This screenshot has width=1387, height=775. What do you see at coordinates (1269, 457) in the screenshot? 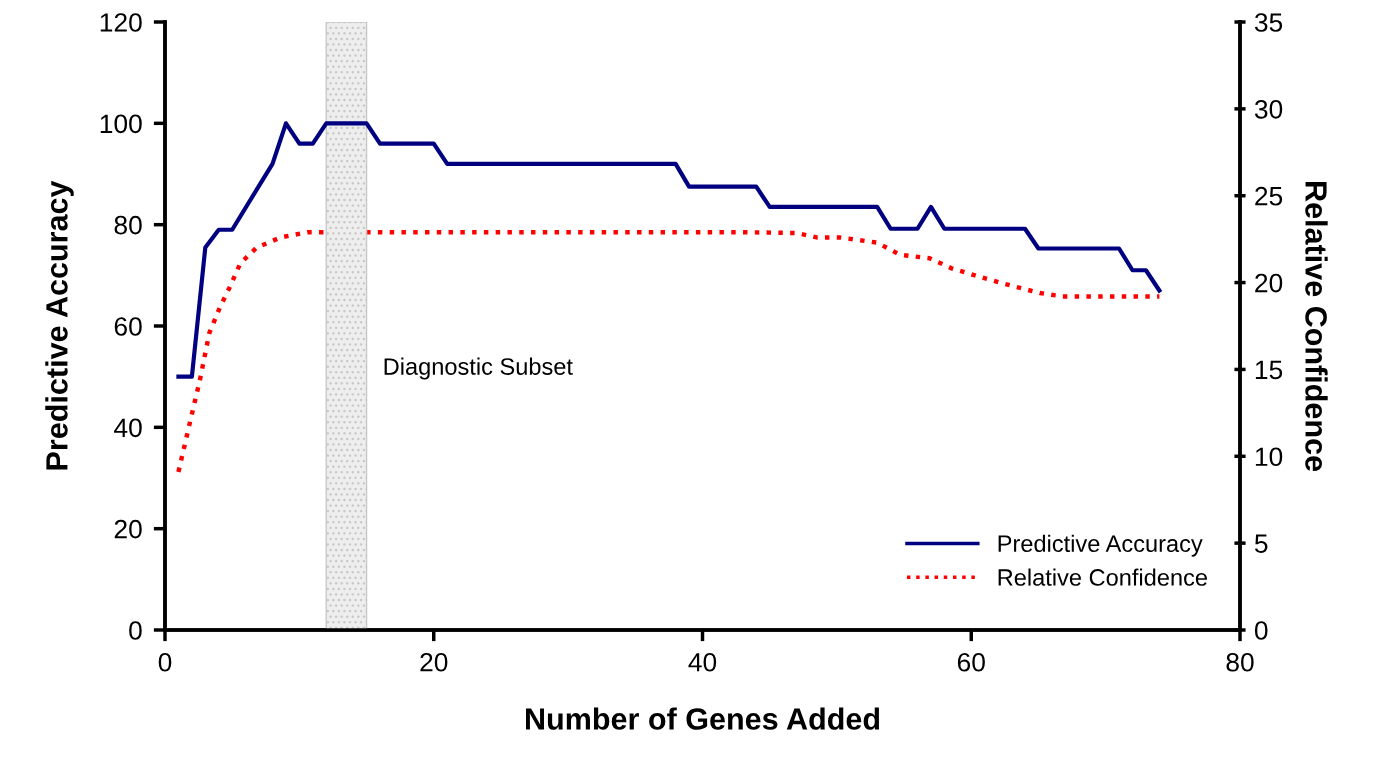
I see `y2-tick-label: 10` at bounding box center [1269, 457].